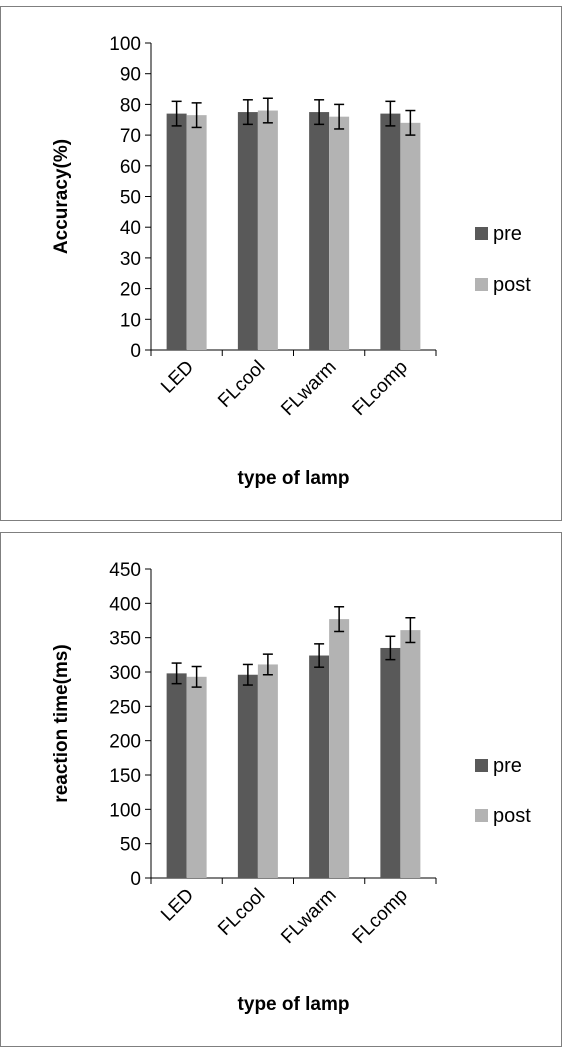 This screenshot has width=562, height=1047. Describe the element at coordinates (130, 259) in the screenshot. I see `y-tick-label: 30` at that location.